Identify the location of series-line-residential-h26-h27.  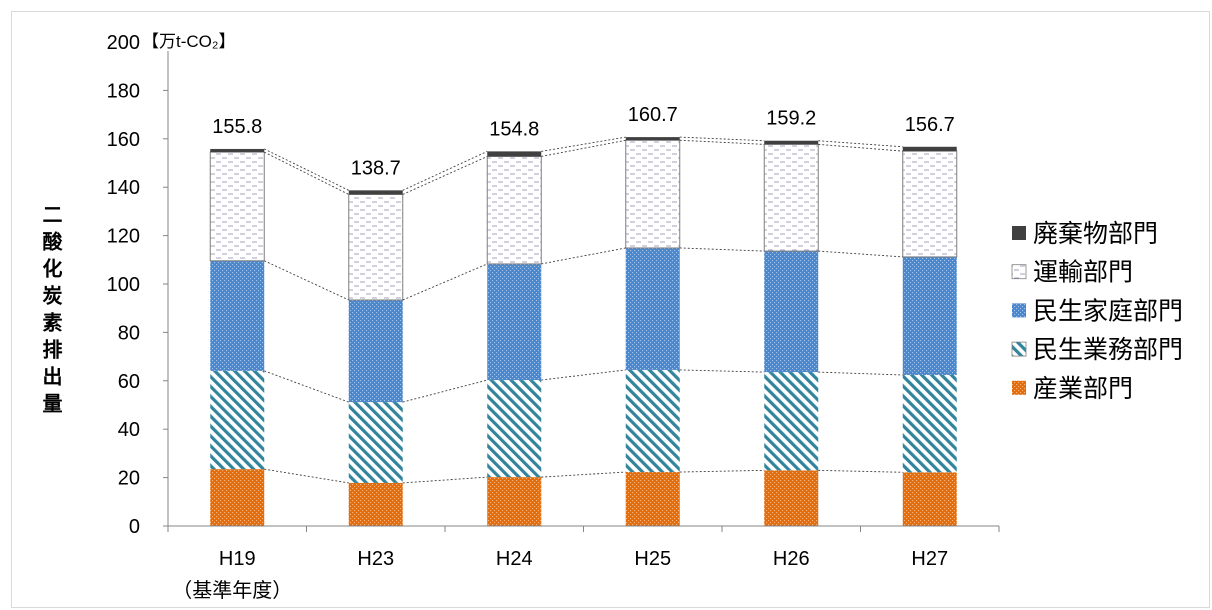
(860, 254).